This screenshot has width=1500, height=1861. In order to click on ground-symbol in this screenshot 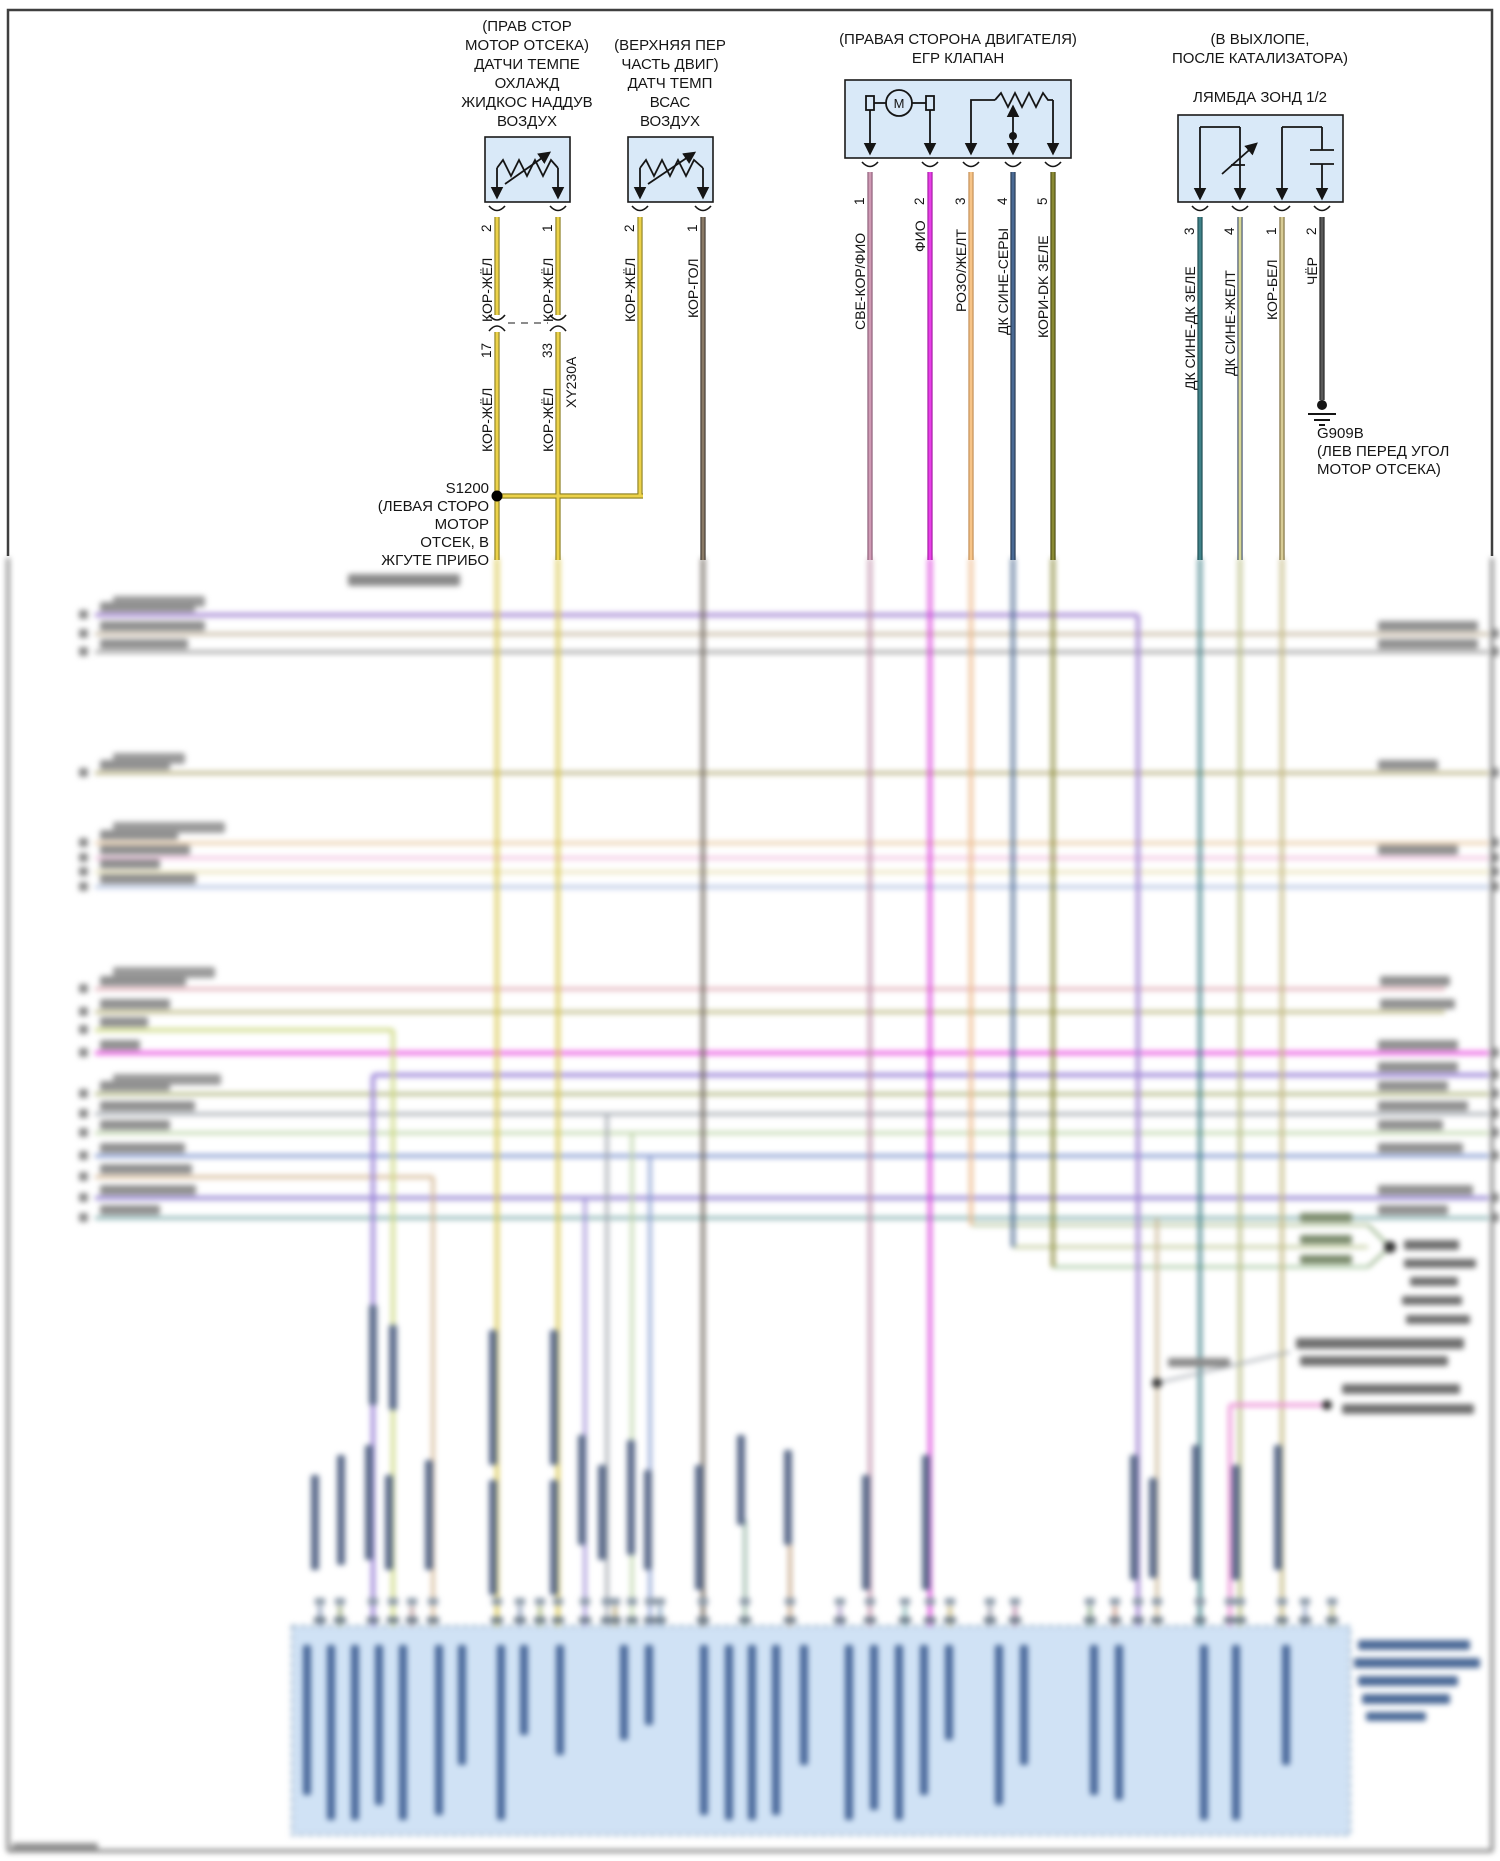, I will do `click(1322, 413)`.